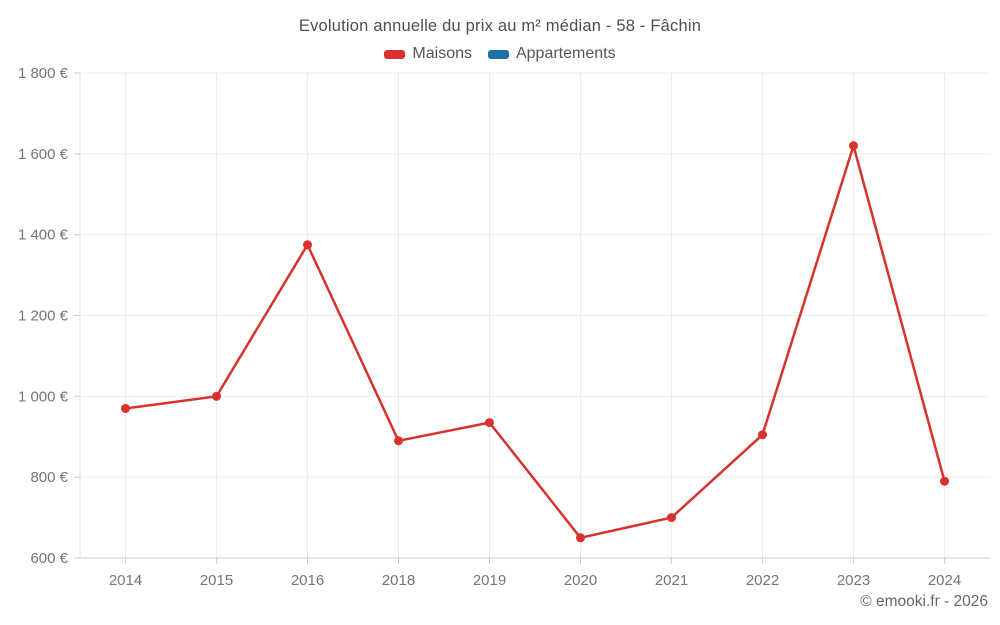 This screenshot has height=625, width=1000. Describe the element at coordinates (671, 580) in the screenshot. I see `x-tick-label: 2021` at that location.